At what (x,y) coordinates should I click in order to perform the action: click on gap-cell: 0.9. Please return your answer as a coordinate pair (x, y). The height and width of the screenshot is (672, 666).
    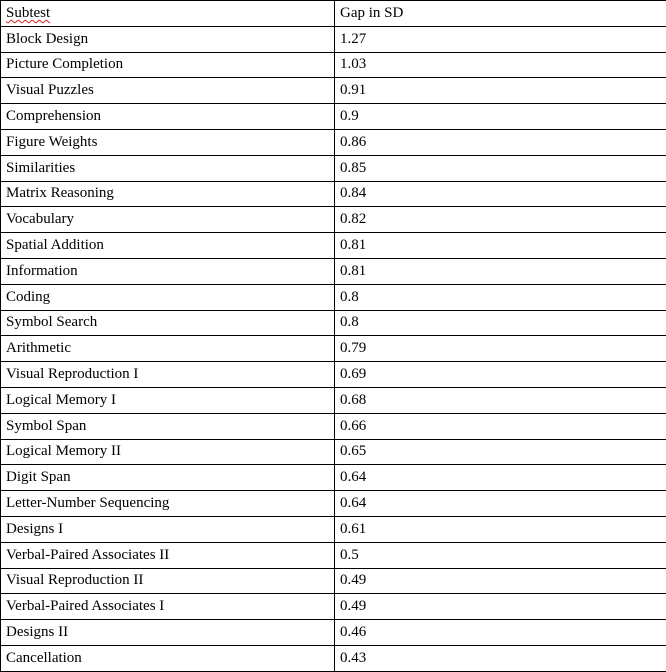
    Looking at the image, I should click on (500, 117).